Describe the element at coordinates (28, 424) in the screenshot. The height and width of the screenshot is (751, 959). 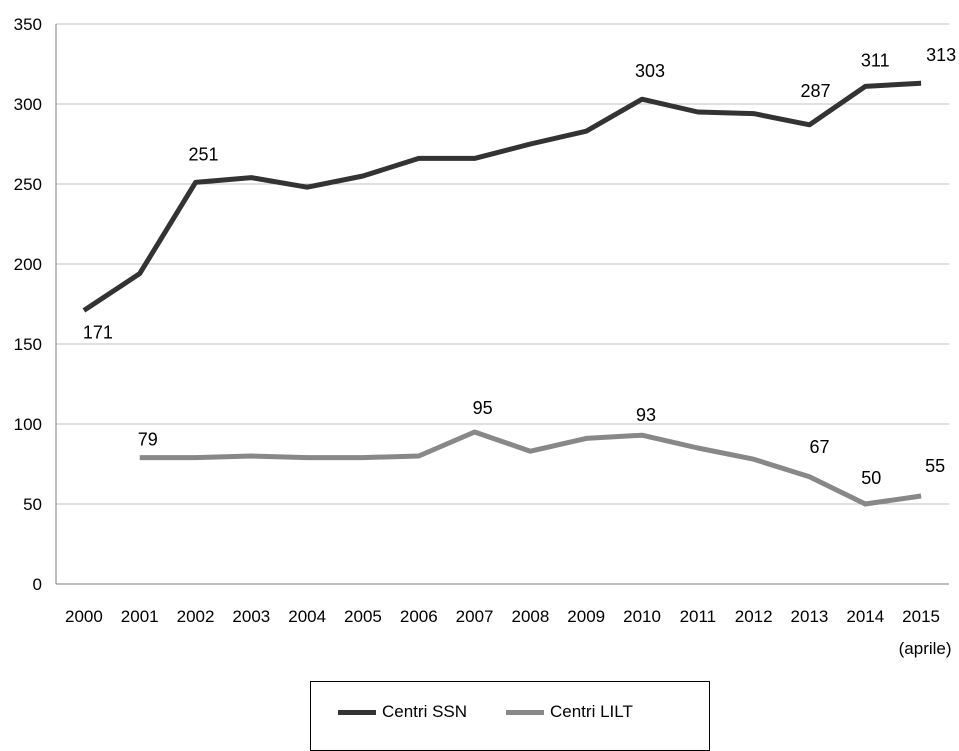
I see `y-tick-label: 100` at that location.